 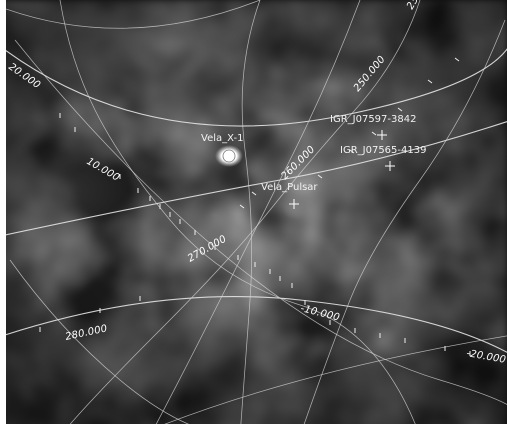 What do you see at coordinates (383, 158) in the screenshot?
I see `source-igr-j07565: IGR_J07565-4139` at bounding box center [383, 158].